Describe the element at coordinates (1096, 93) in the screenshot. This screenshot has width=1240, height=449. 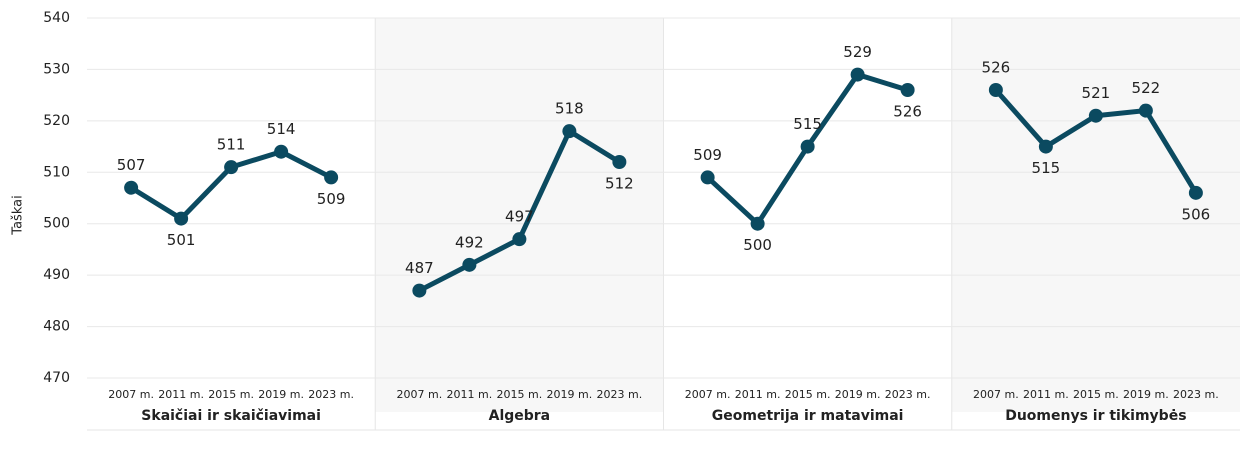
I see `data-label: 521` at that location.